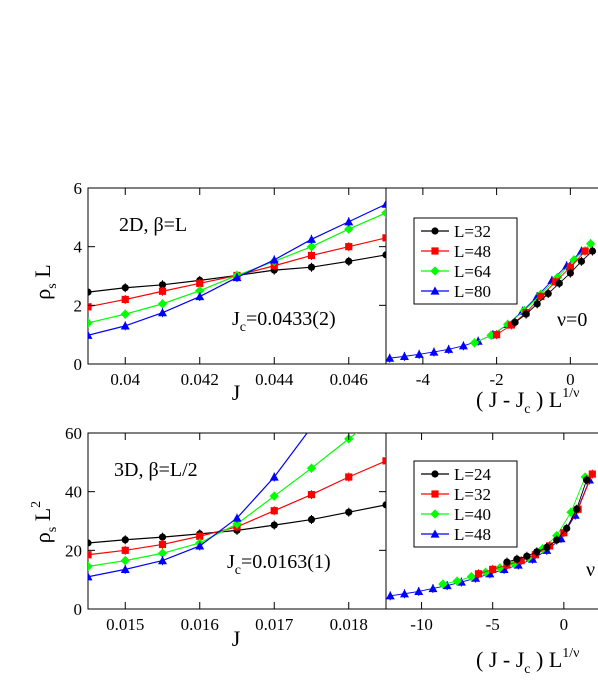  What do you see at coordinates (291, 319) in the screenshot?
I see `top-left-result-value: =0.0433(2)` at bounding box center [291, 319].